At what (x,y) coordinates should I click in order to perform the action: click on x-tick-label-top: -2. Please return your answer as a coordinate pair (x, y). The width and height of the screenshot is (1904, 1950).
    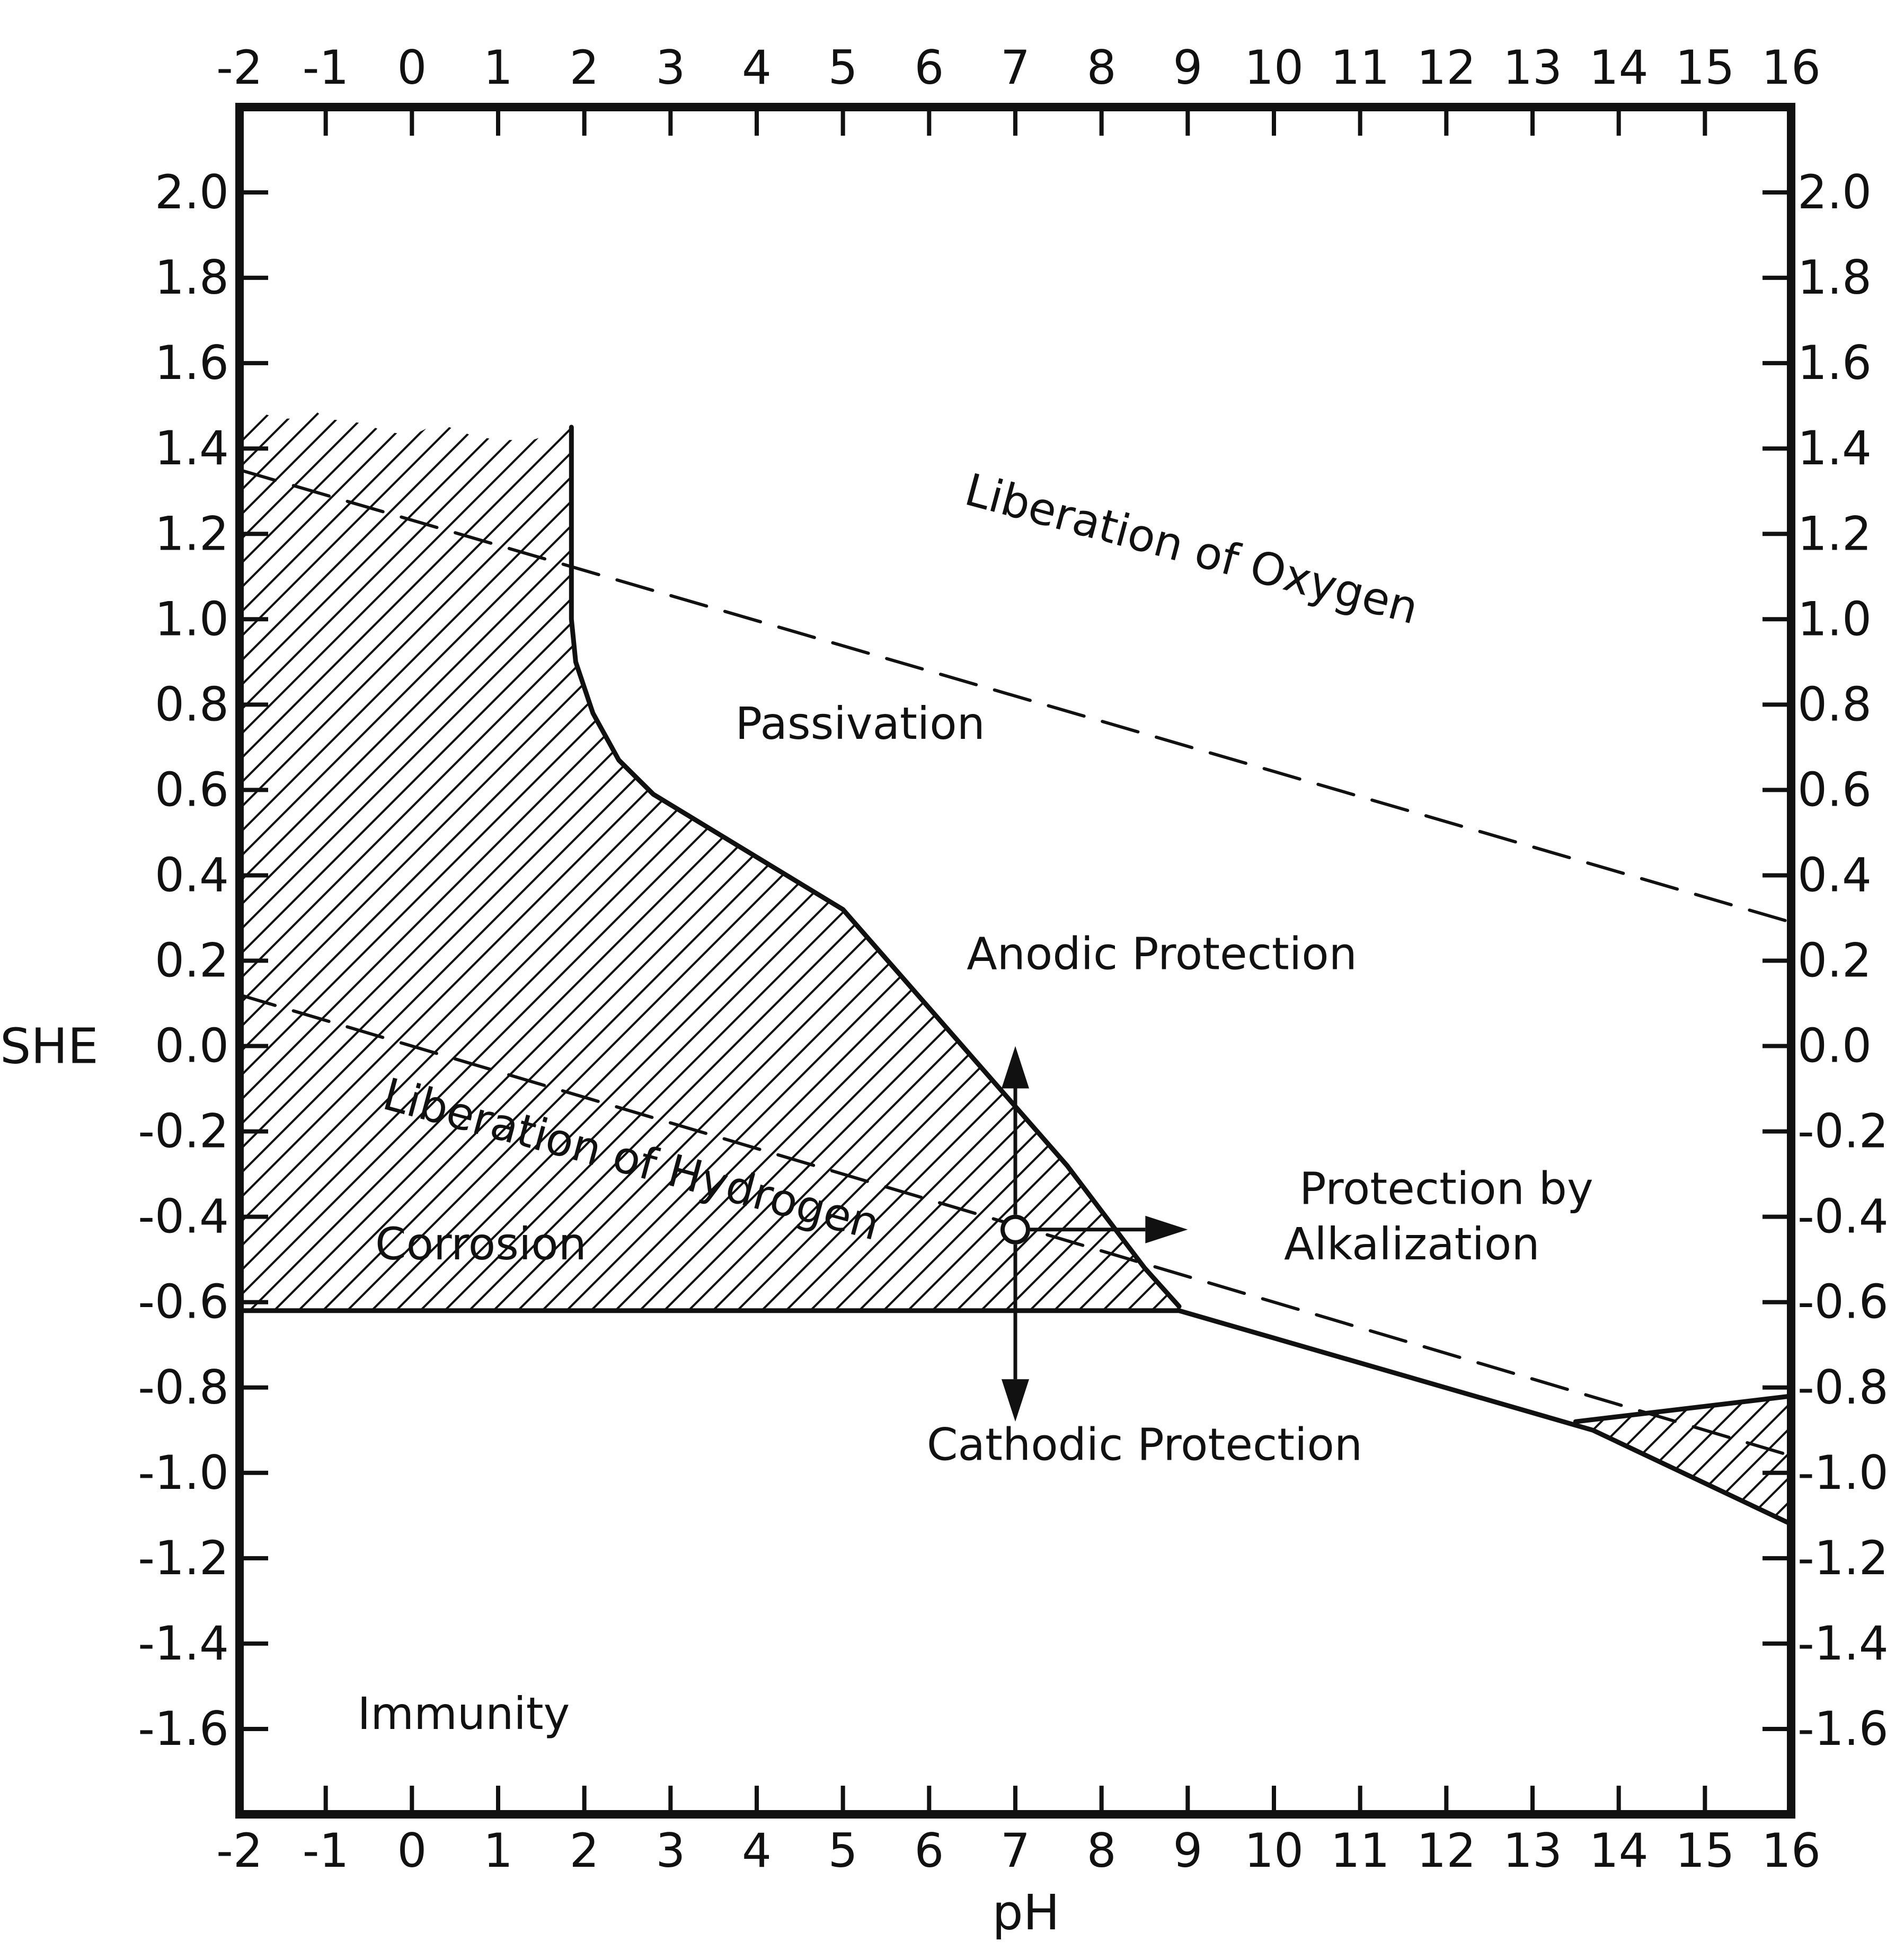
    Looking at the image, I should click on (239, 67).